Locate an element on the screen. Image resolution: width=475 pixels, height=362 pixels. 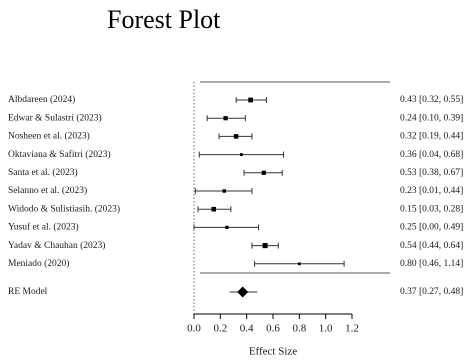
study-label: Selanno et al. (2023) is located at coordinates (47, 190).